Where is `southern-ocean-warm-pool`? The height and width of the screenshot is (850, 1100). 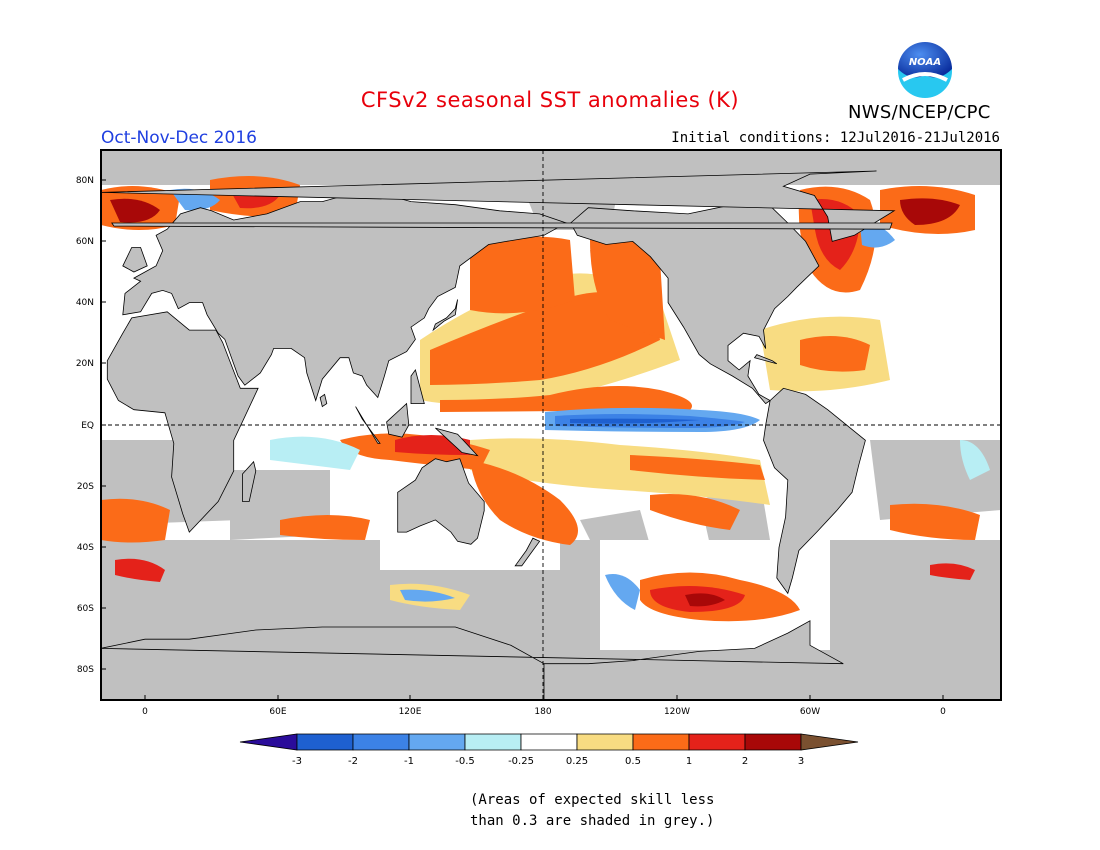 southern-ocean-warm-pool is located at coordinates (705, 600).